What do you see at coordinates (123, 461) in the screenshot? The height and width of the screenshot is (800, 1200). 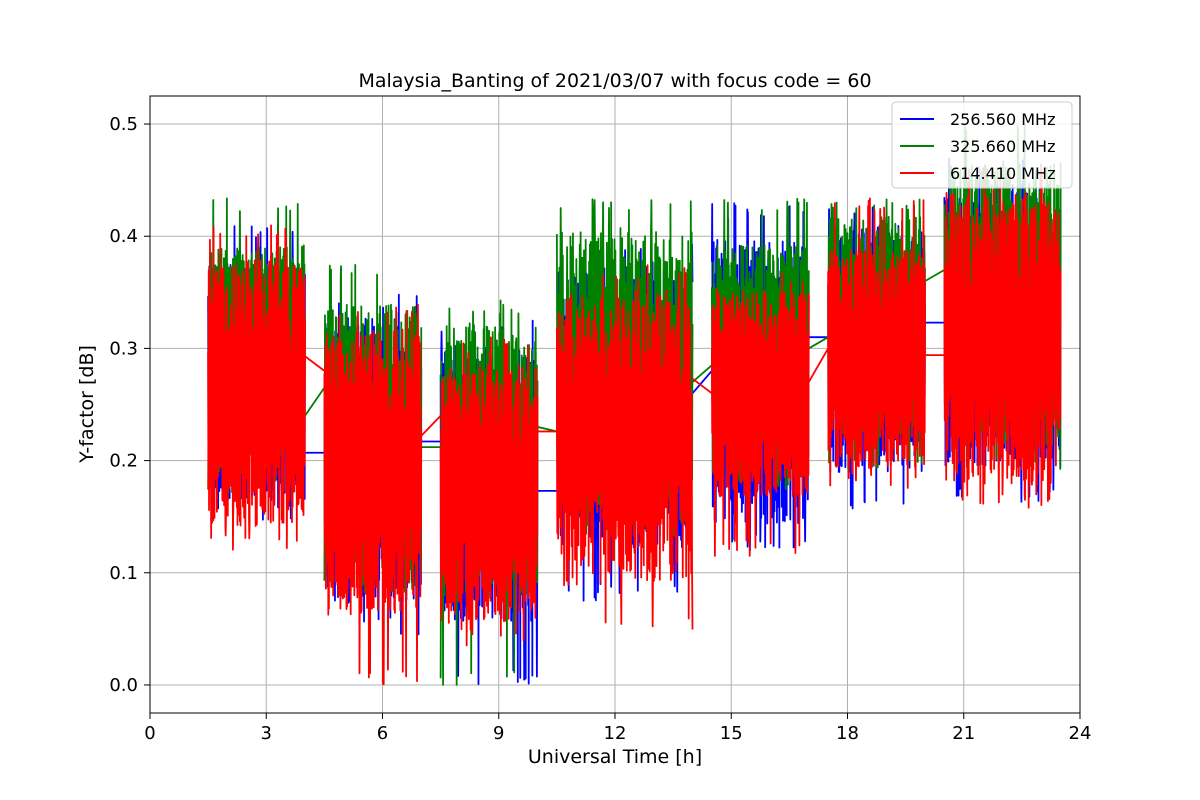 I see `y-tick-label: 0.2` at bounding box center [123, 461].